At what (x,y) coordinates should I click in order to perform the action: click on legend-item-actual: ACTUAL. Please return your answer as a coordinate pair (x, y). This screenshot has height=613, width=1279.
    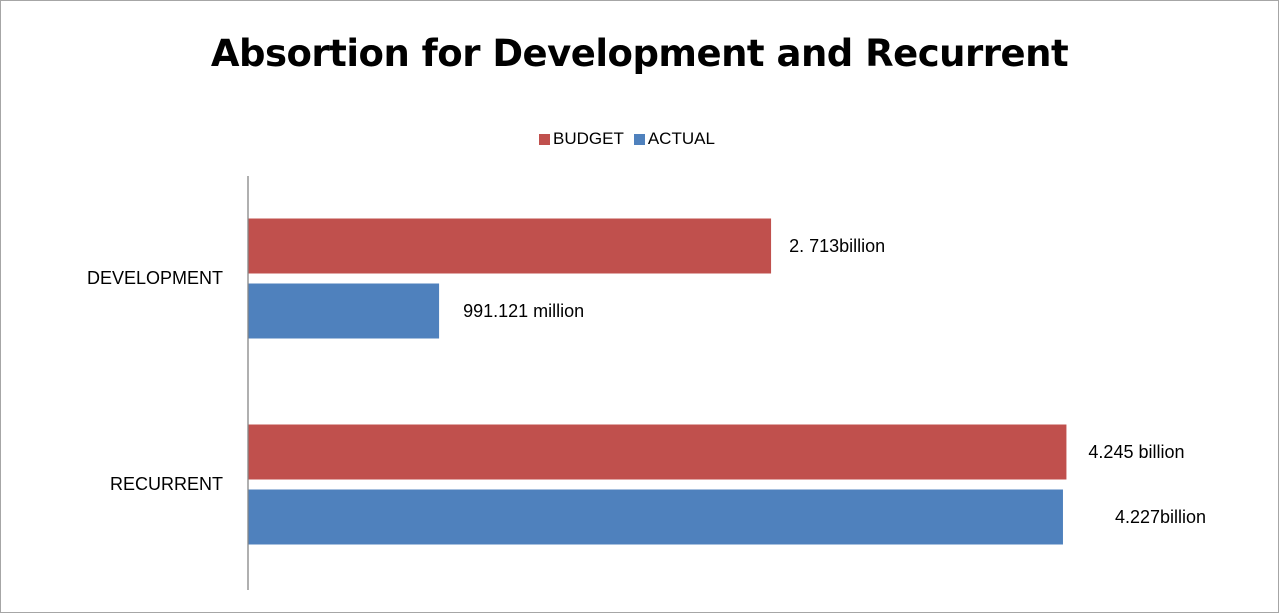
    Looking at the image, I should click on (674, 139).